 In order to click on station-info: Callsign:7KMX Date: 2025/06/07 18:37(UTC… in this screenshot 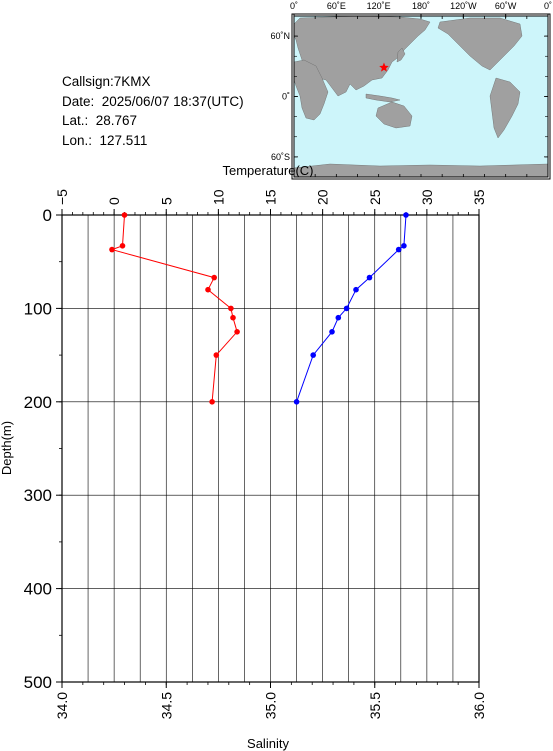, I will do `click(153, 111)`.